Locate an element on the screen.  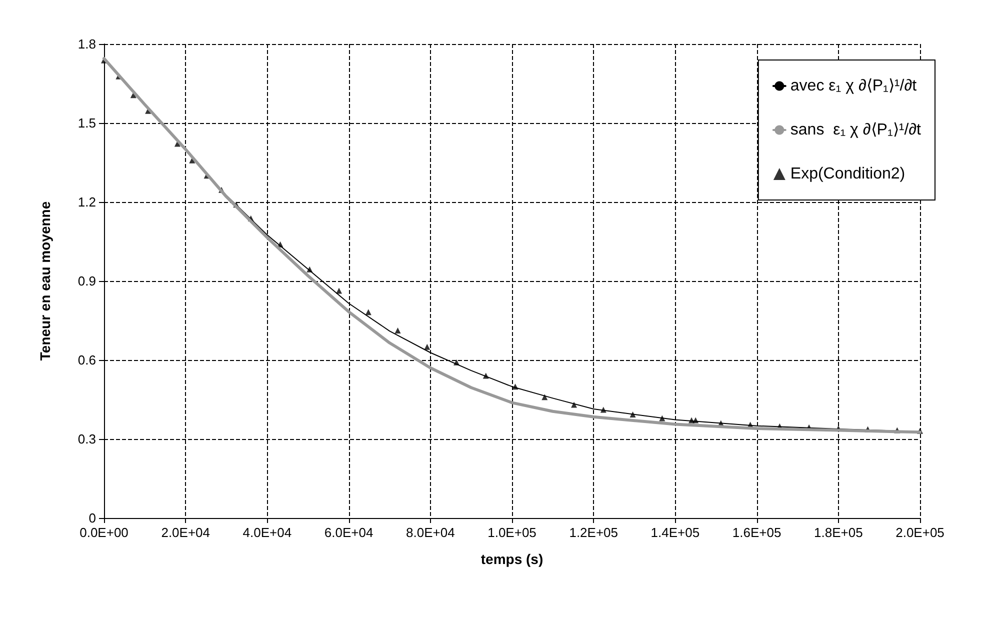
x-tick-label: 4.0E+04 is located at coordinates (267, 532).